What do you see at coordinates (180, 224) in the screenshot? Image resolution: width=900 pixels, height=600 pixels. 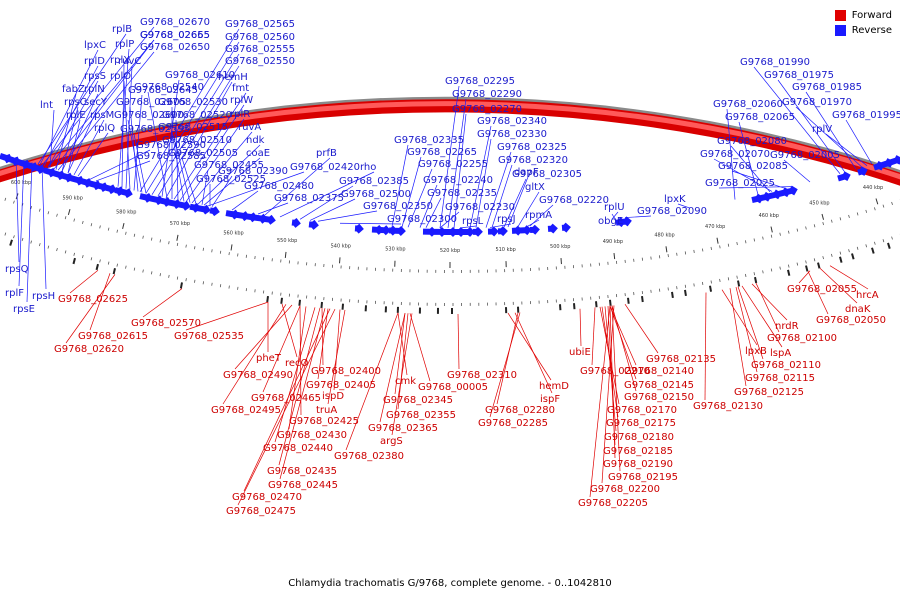 I see `tick-label: 570 kbp` at bounding box center [180, 224].